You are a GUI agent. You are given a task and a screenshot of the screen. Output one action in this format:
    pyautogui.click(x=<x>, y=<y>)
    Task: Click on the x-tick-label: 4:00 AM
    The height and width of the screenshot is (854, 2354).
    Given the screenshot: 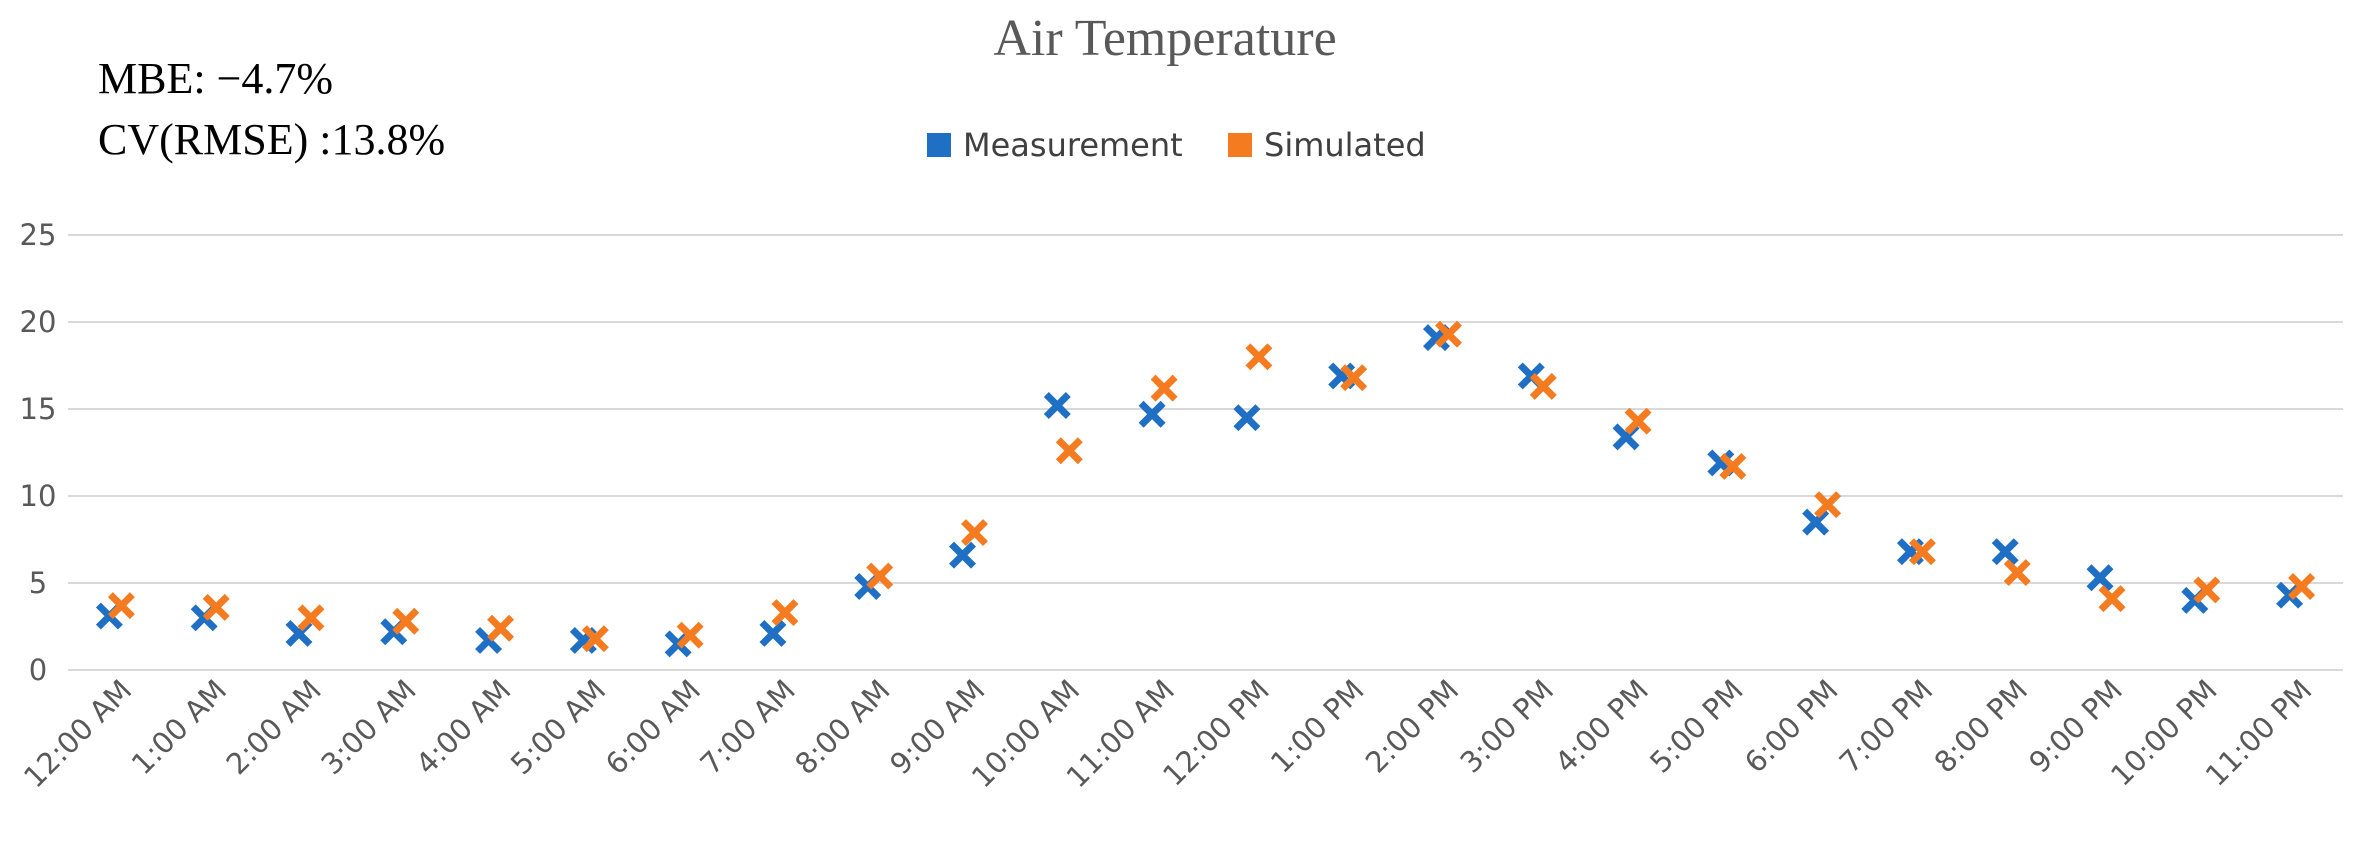 What is the action you would take?
    pyautogui.click(x=463, y=727)
    